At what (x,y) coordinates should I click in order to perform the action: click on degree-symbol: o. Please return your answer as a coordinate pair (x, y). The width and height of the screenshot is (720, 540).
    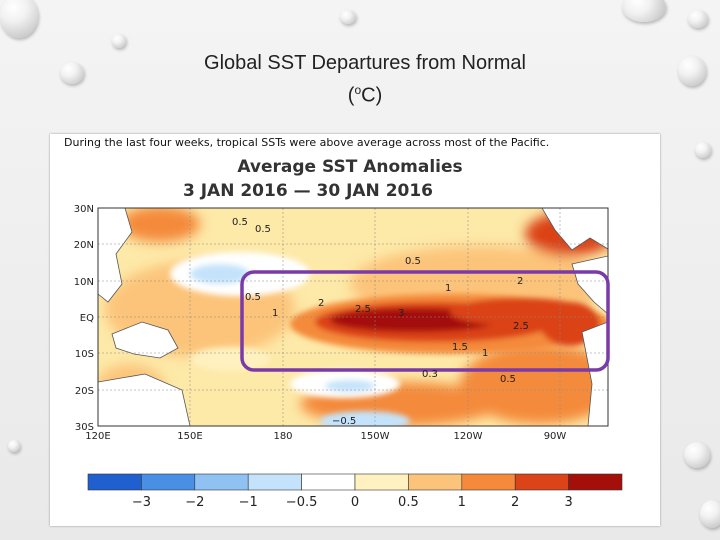
    Looking at the image, I should click on (358, 90).